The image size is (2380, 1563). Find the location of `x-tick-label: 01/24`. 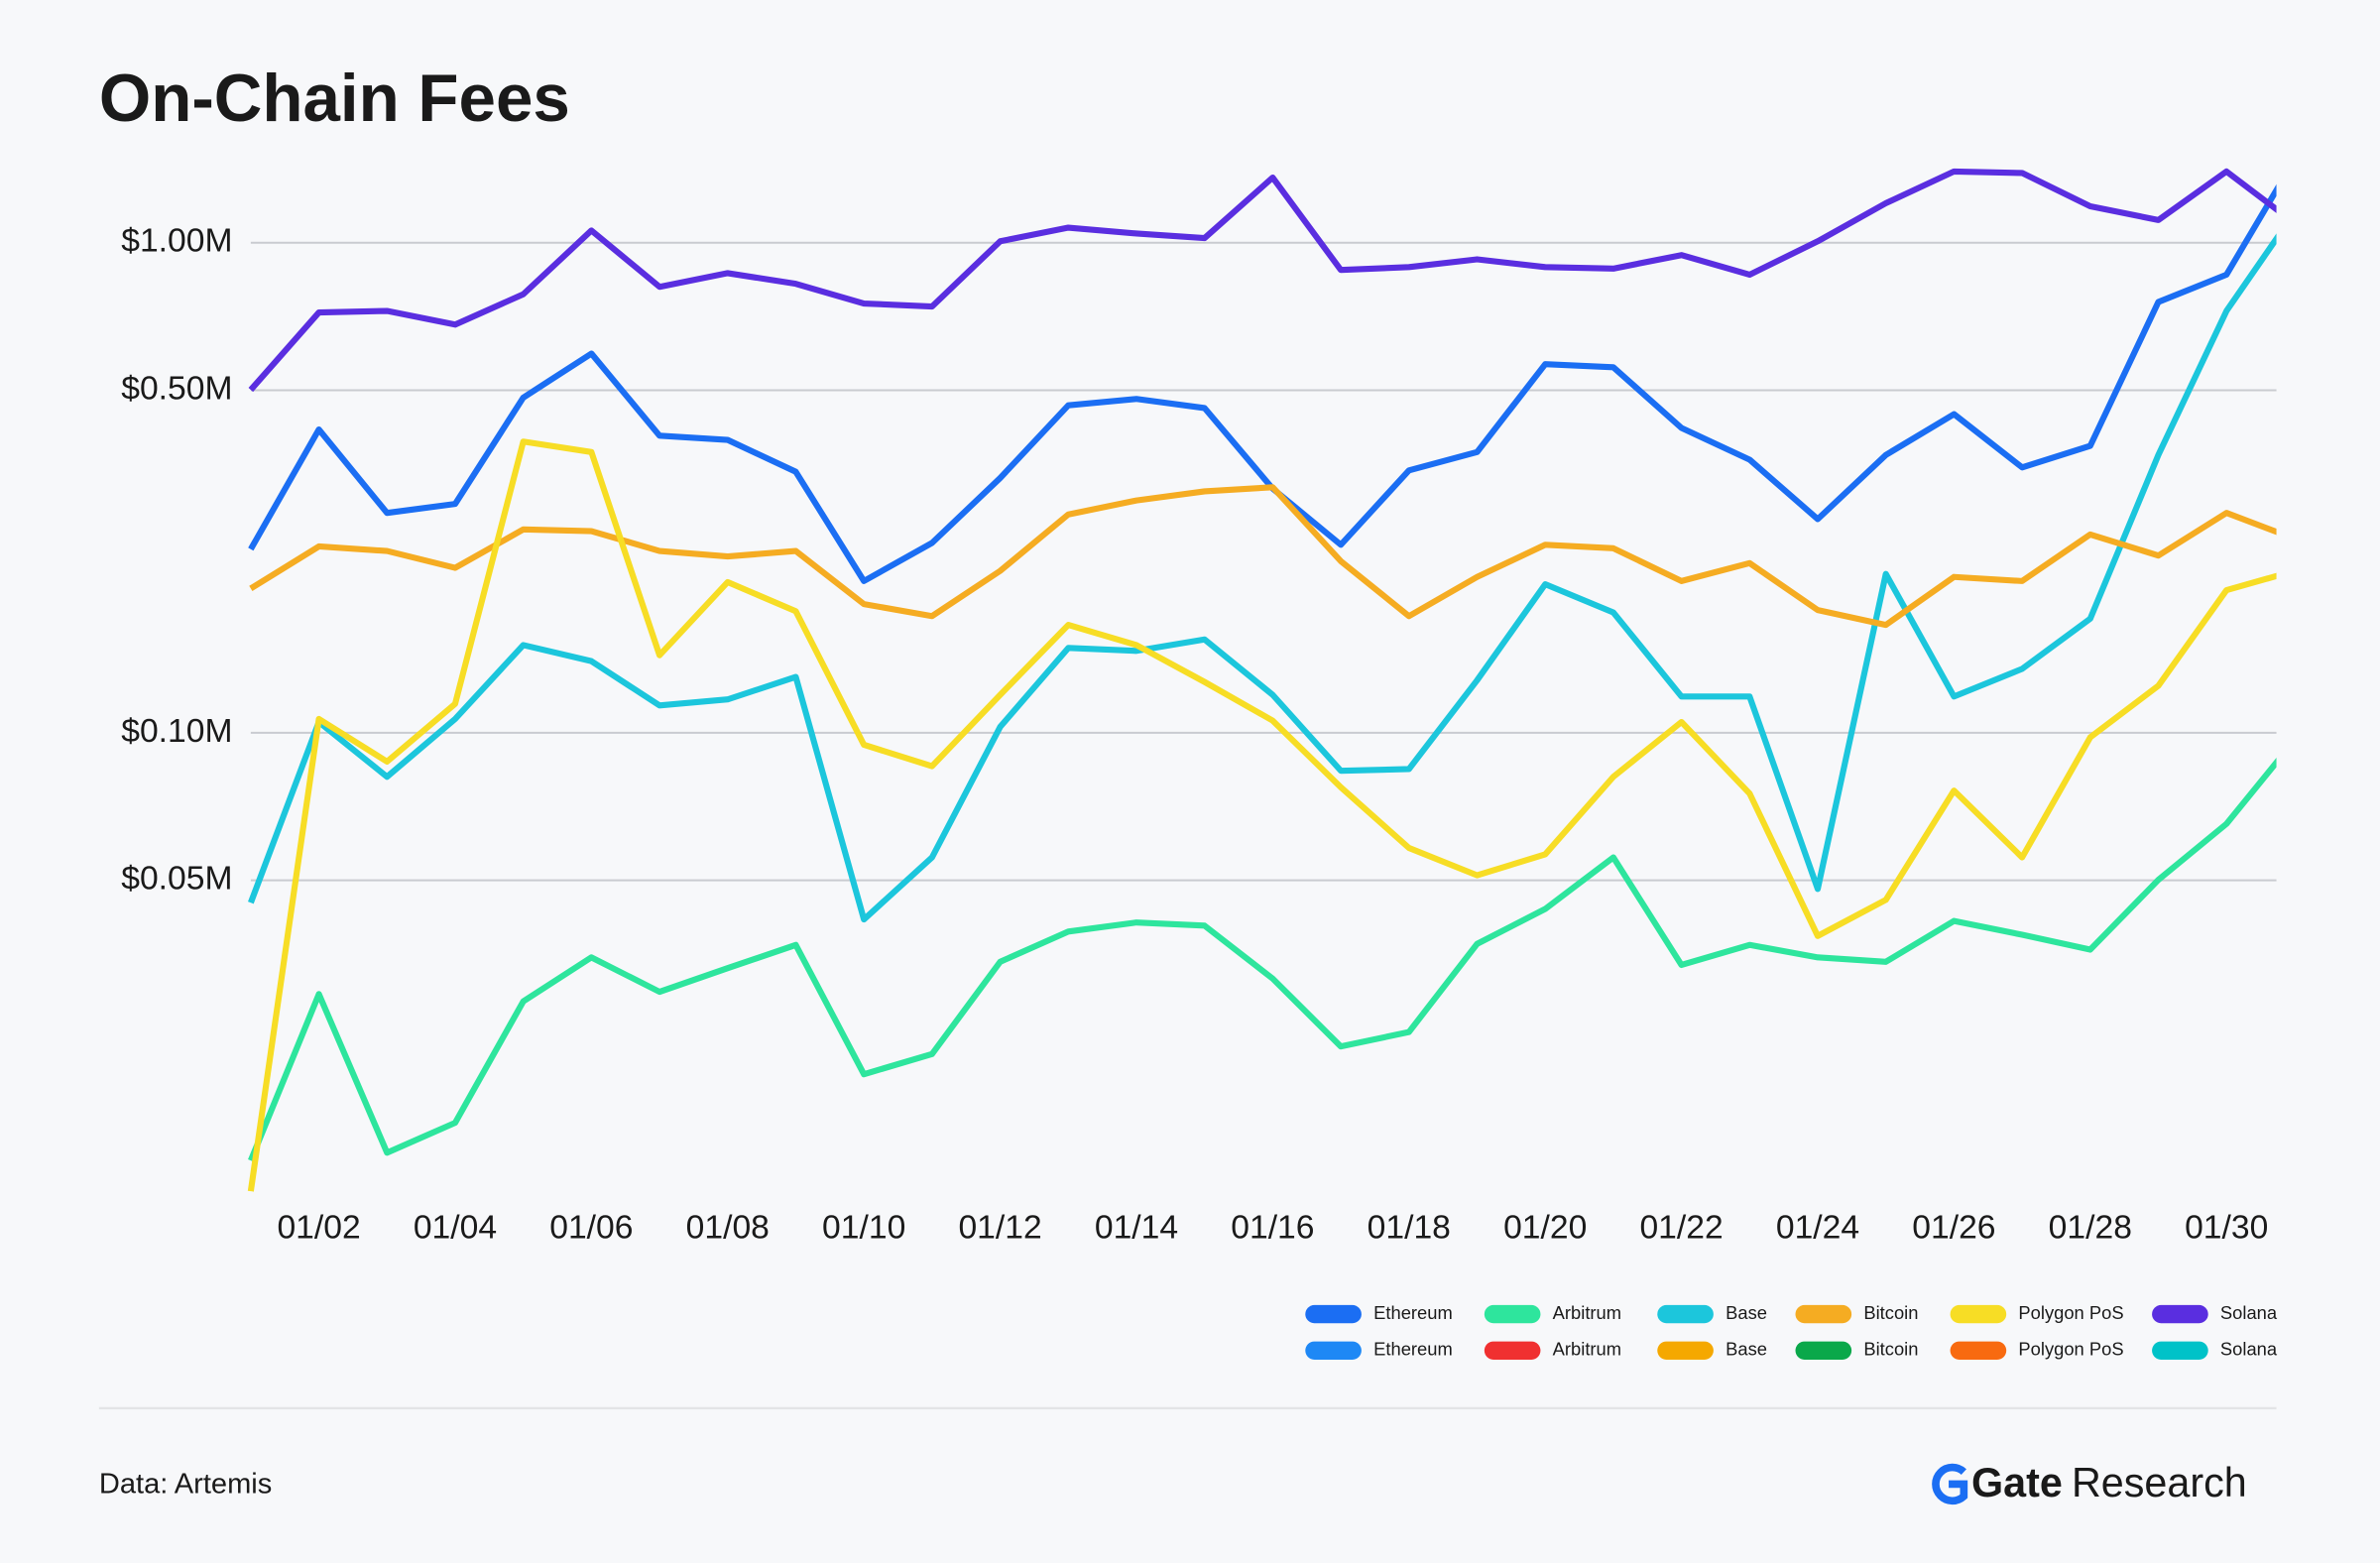

x-tick-label: 01/24 is located at coordinates (1817, 1227).